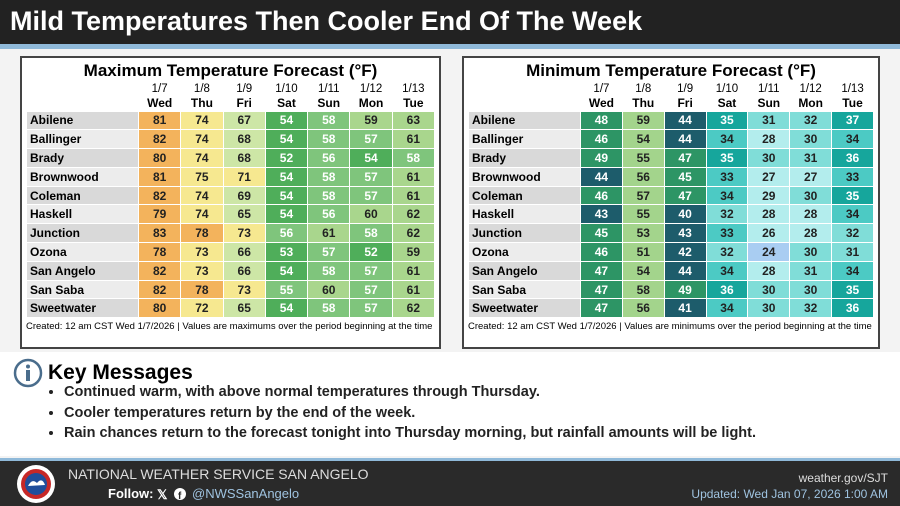 The width and height of the screenshot is (900, 506). Describe the element at coordinates (159, 308) in the screenshot. I see `temperature: 80` at that location.